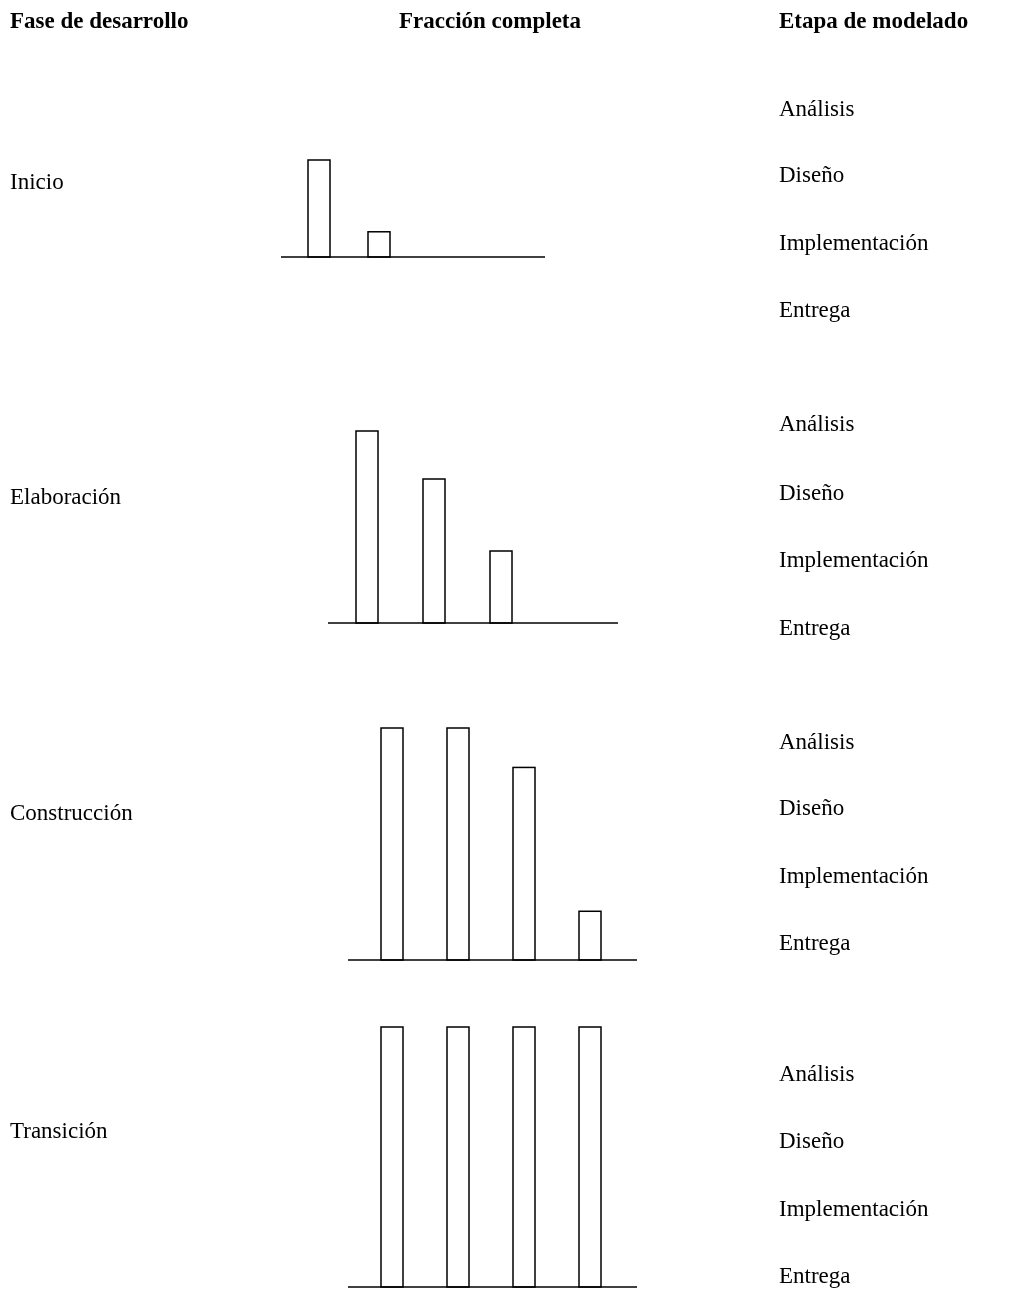 The image size is (1025, 1289). Describe the element at coordinates (874, 20) in the screenshot. I see `text: Etapa de modelado` at that location.